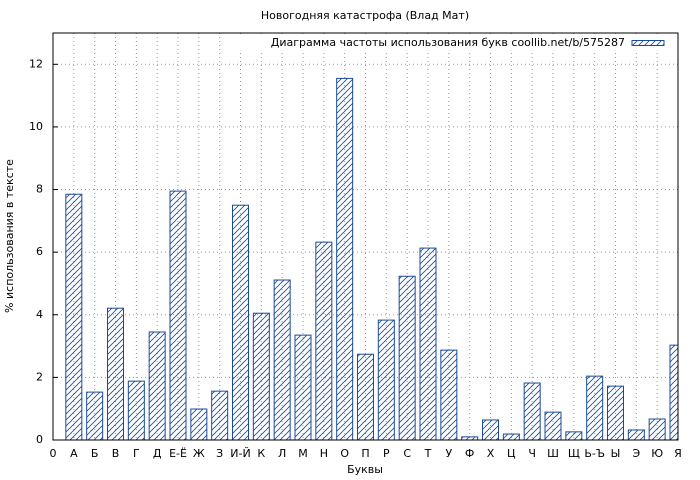 The image size is (700, 480). I want to click on x-tick-label: З, so click(219, 453).